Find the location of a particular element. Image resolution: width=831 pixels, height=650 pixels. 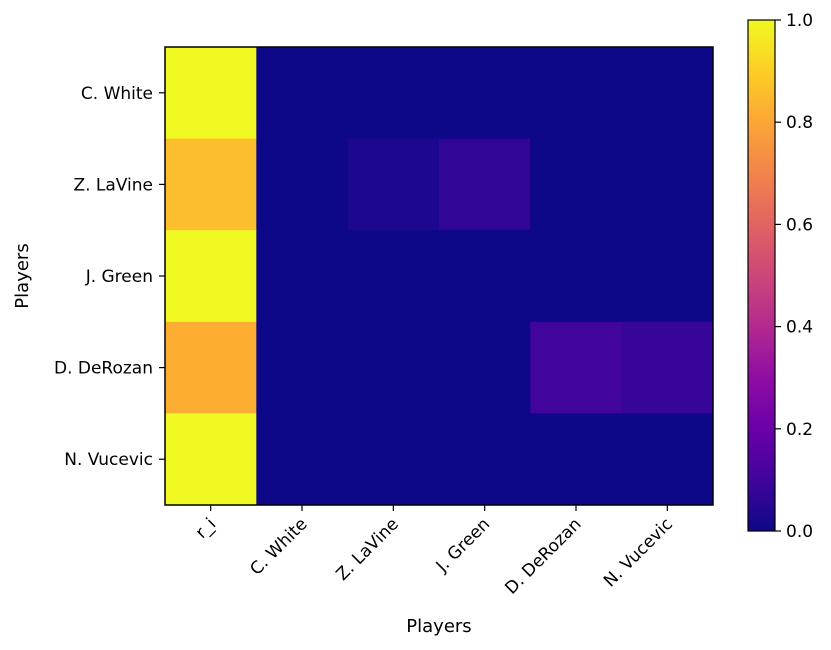

colorbar-tick-label: 0.0 is located at coordinates (799, 532).